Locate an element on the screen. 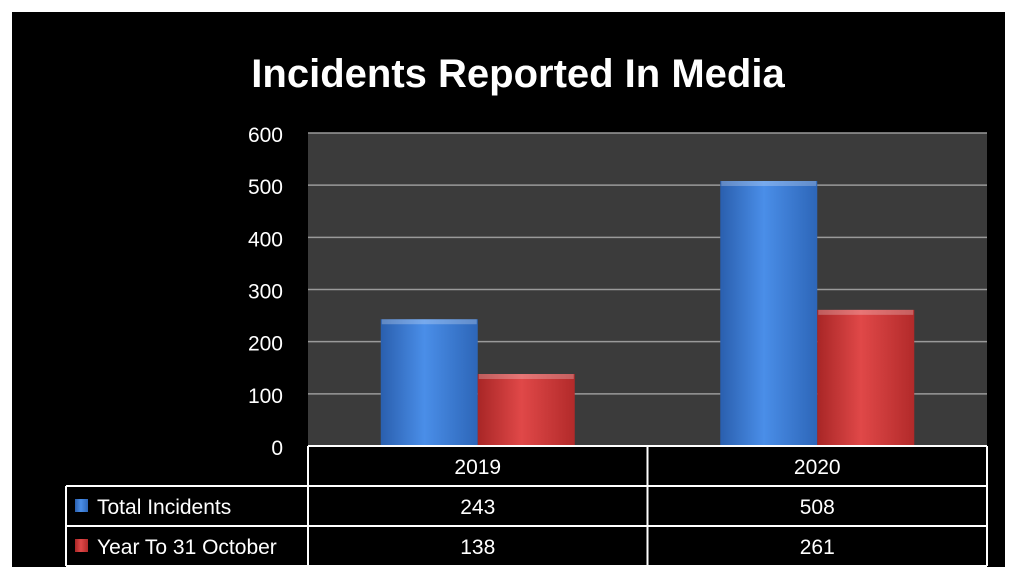 Image resolution: width=1023 pixels, height=584 pixels. y-tick-label: 600 is located at coordinates (265, 135).